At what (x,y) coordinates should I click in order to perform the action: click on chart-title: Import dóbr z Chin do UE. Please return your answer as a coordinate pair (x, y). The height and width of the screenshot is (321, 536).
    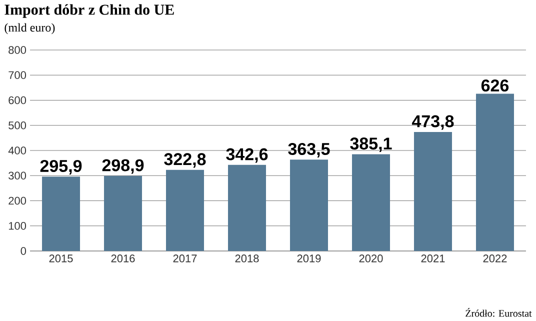
    Looking at the image, I should click on (89, 11).